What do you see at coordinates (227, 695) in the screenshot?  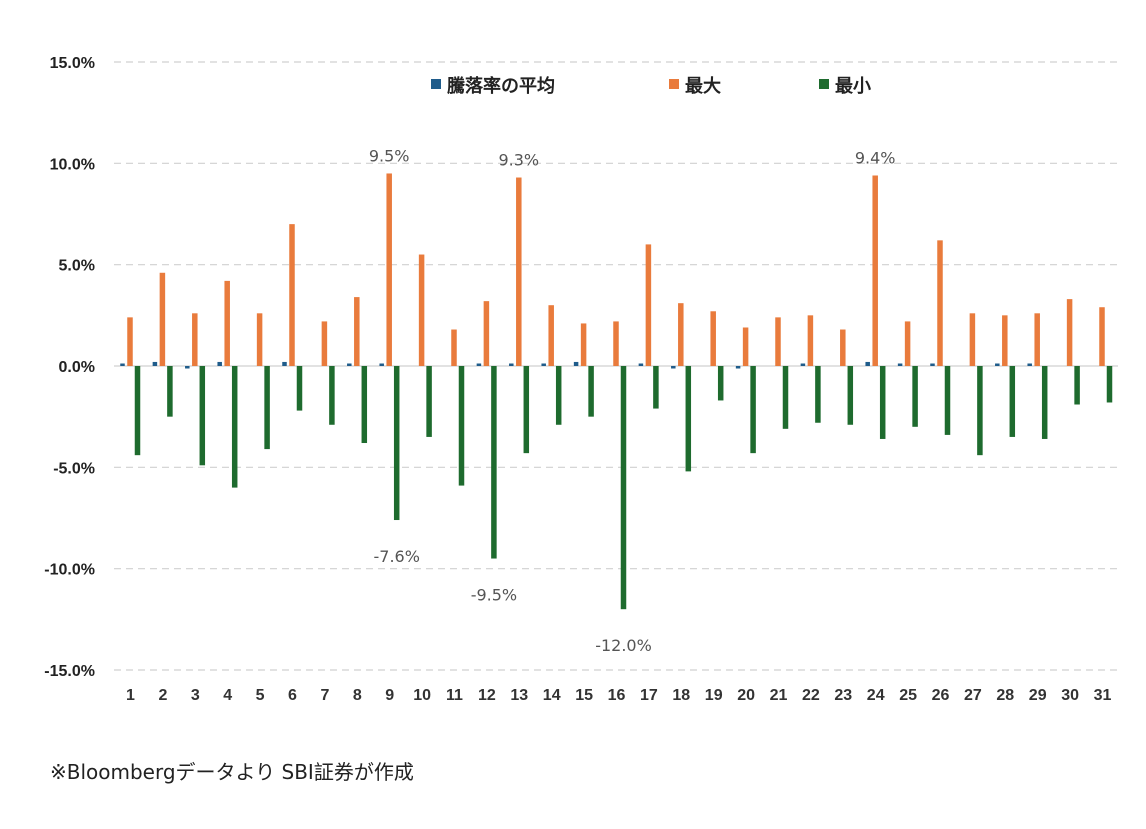 I see `x-tick-label: 4` at bounding box center [227, 695].